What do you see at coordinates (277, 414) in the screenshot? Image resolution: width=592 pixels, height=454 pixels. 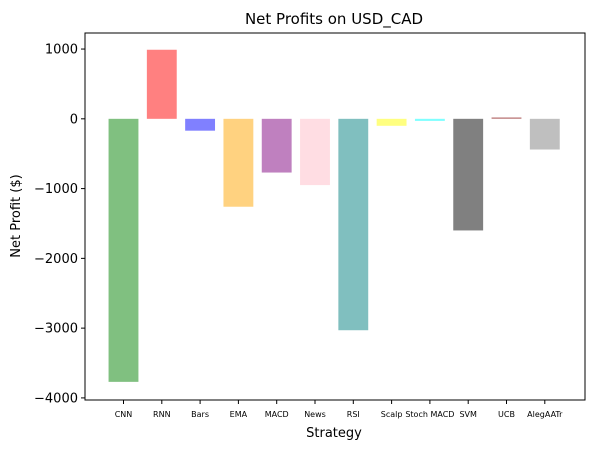 I see `x-tick-label: MACD` at bounding box center [277, 414].